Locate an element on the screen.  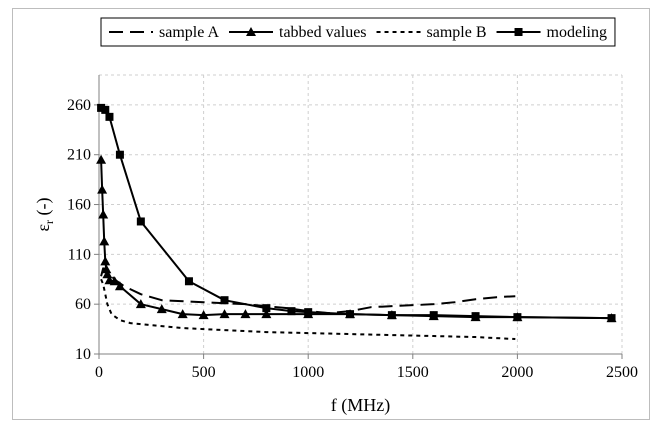
y-axis-title-suffix: (-) is located at coordinates (43, 208).